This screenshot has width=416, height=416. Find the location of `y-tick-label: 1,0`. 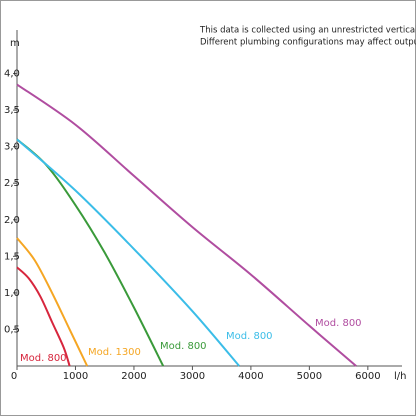

y-tick-label: 1,0 is located at coordinates (12, 293).